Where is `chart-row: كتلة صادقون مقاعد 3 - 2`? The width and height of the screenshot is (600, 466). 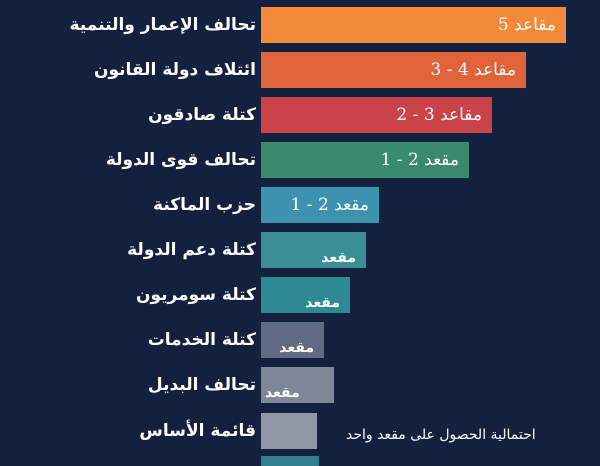
chart-row: كتلة صادقون مقاعد 3 - 2 is located at coordinates (300, 115).